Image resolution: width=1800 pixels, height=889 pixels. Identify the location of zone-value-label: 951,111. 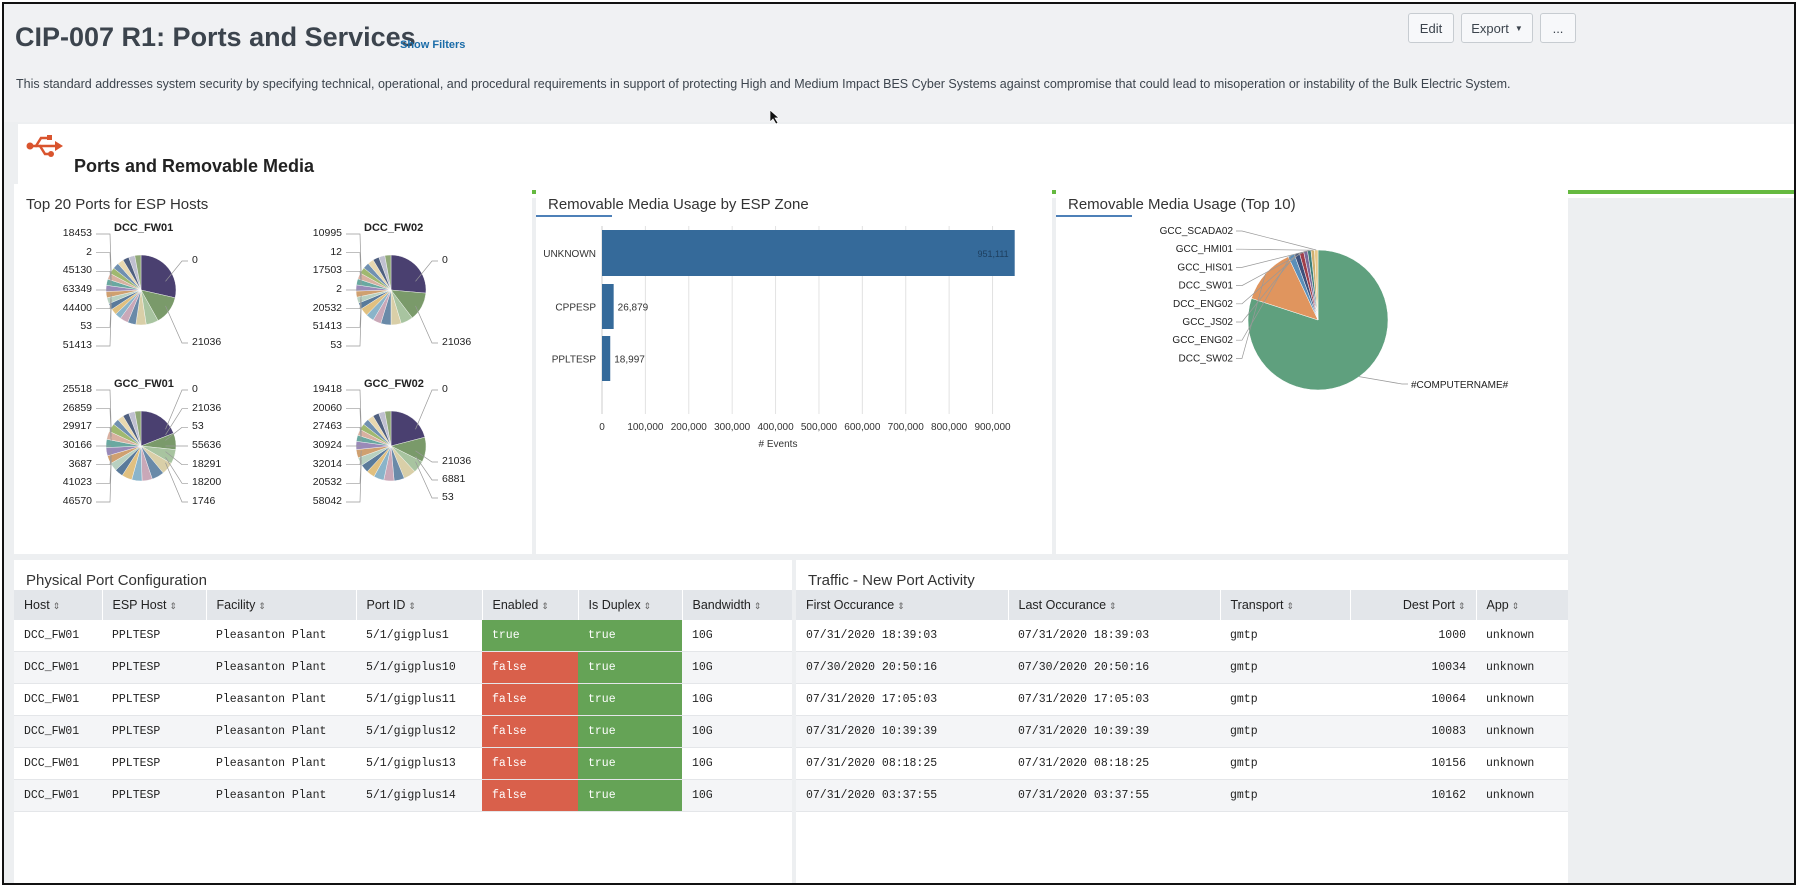
(992, 254).